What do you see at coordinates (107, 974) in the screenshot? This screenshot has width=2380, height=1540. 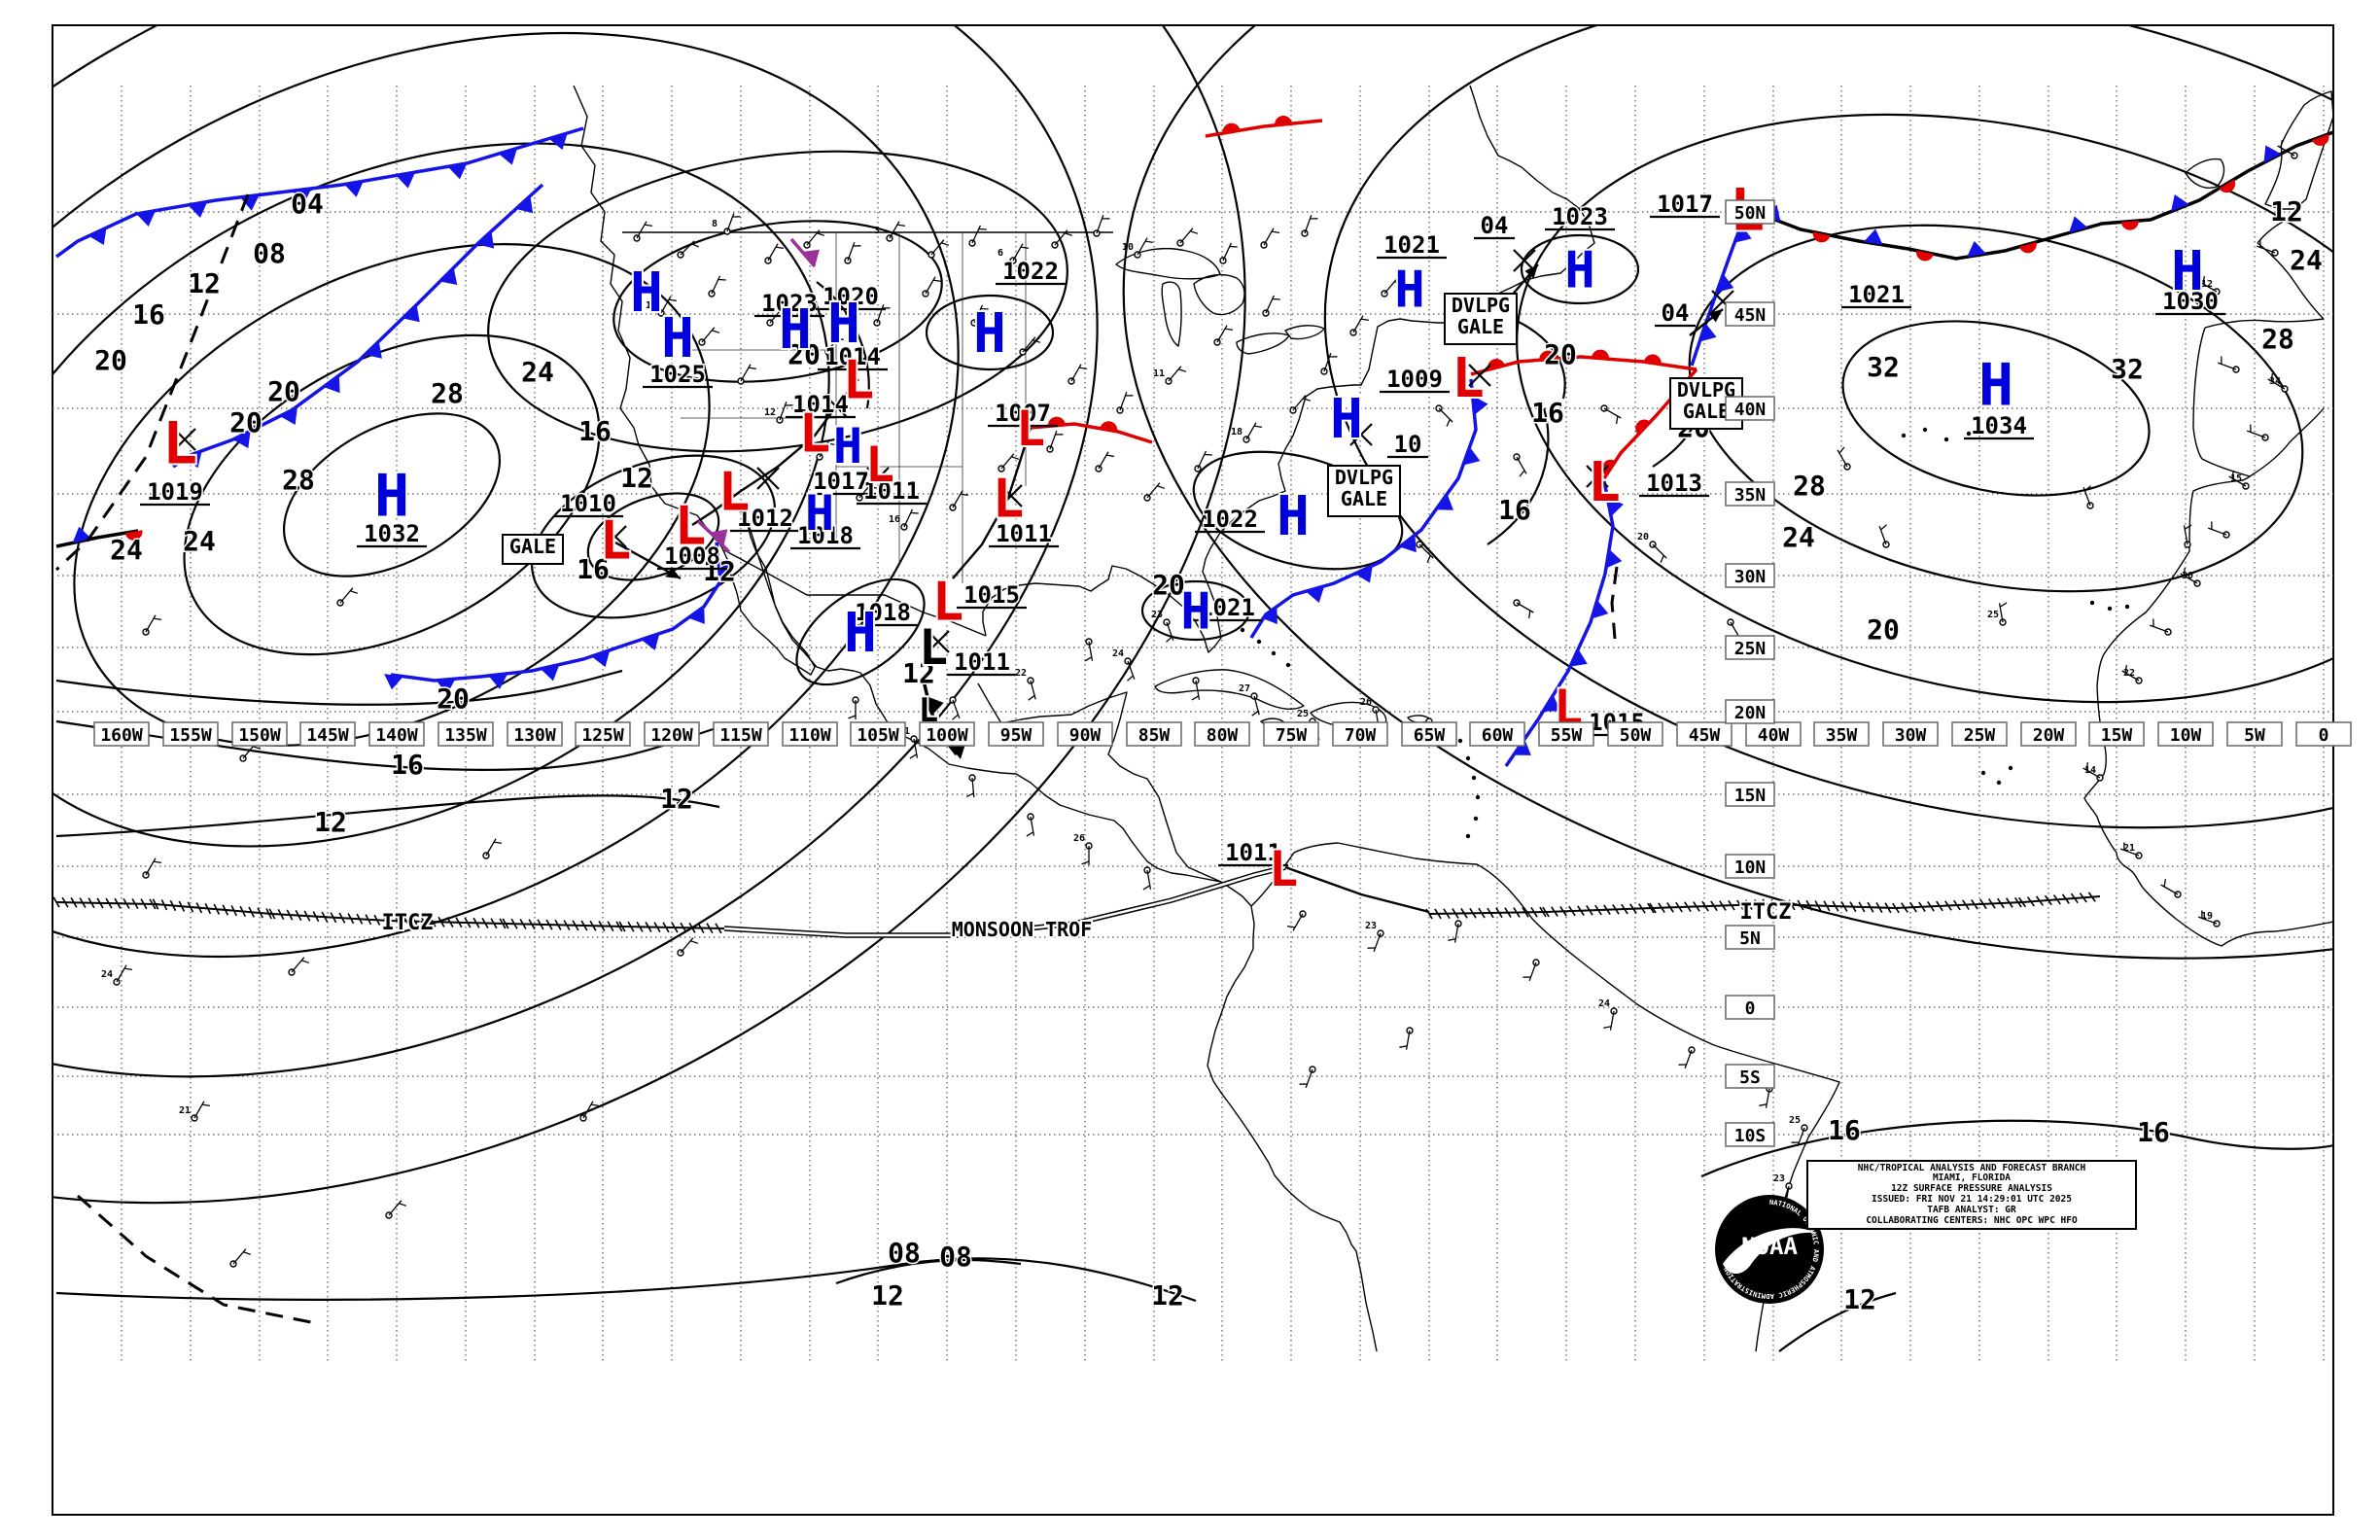 I see `svg-text: 24` at bounding box center [107, 974].